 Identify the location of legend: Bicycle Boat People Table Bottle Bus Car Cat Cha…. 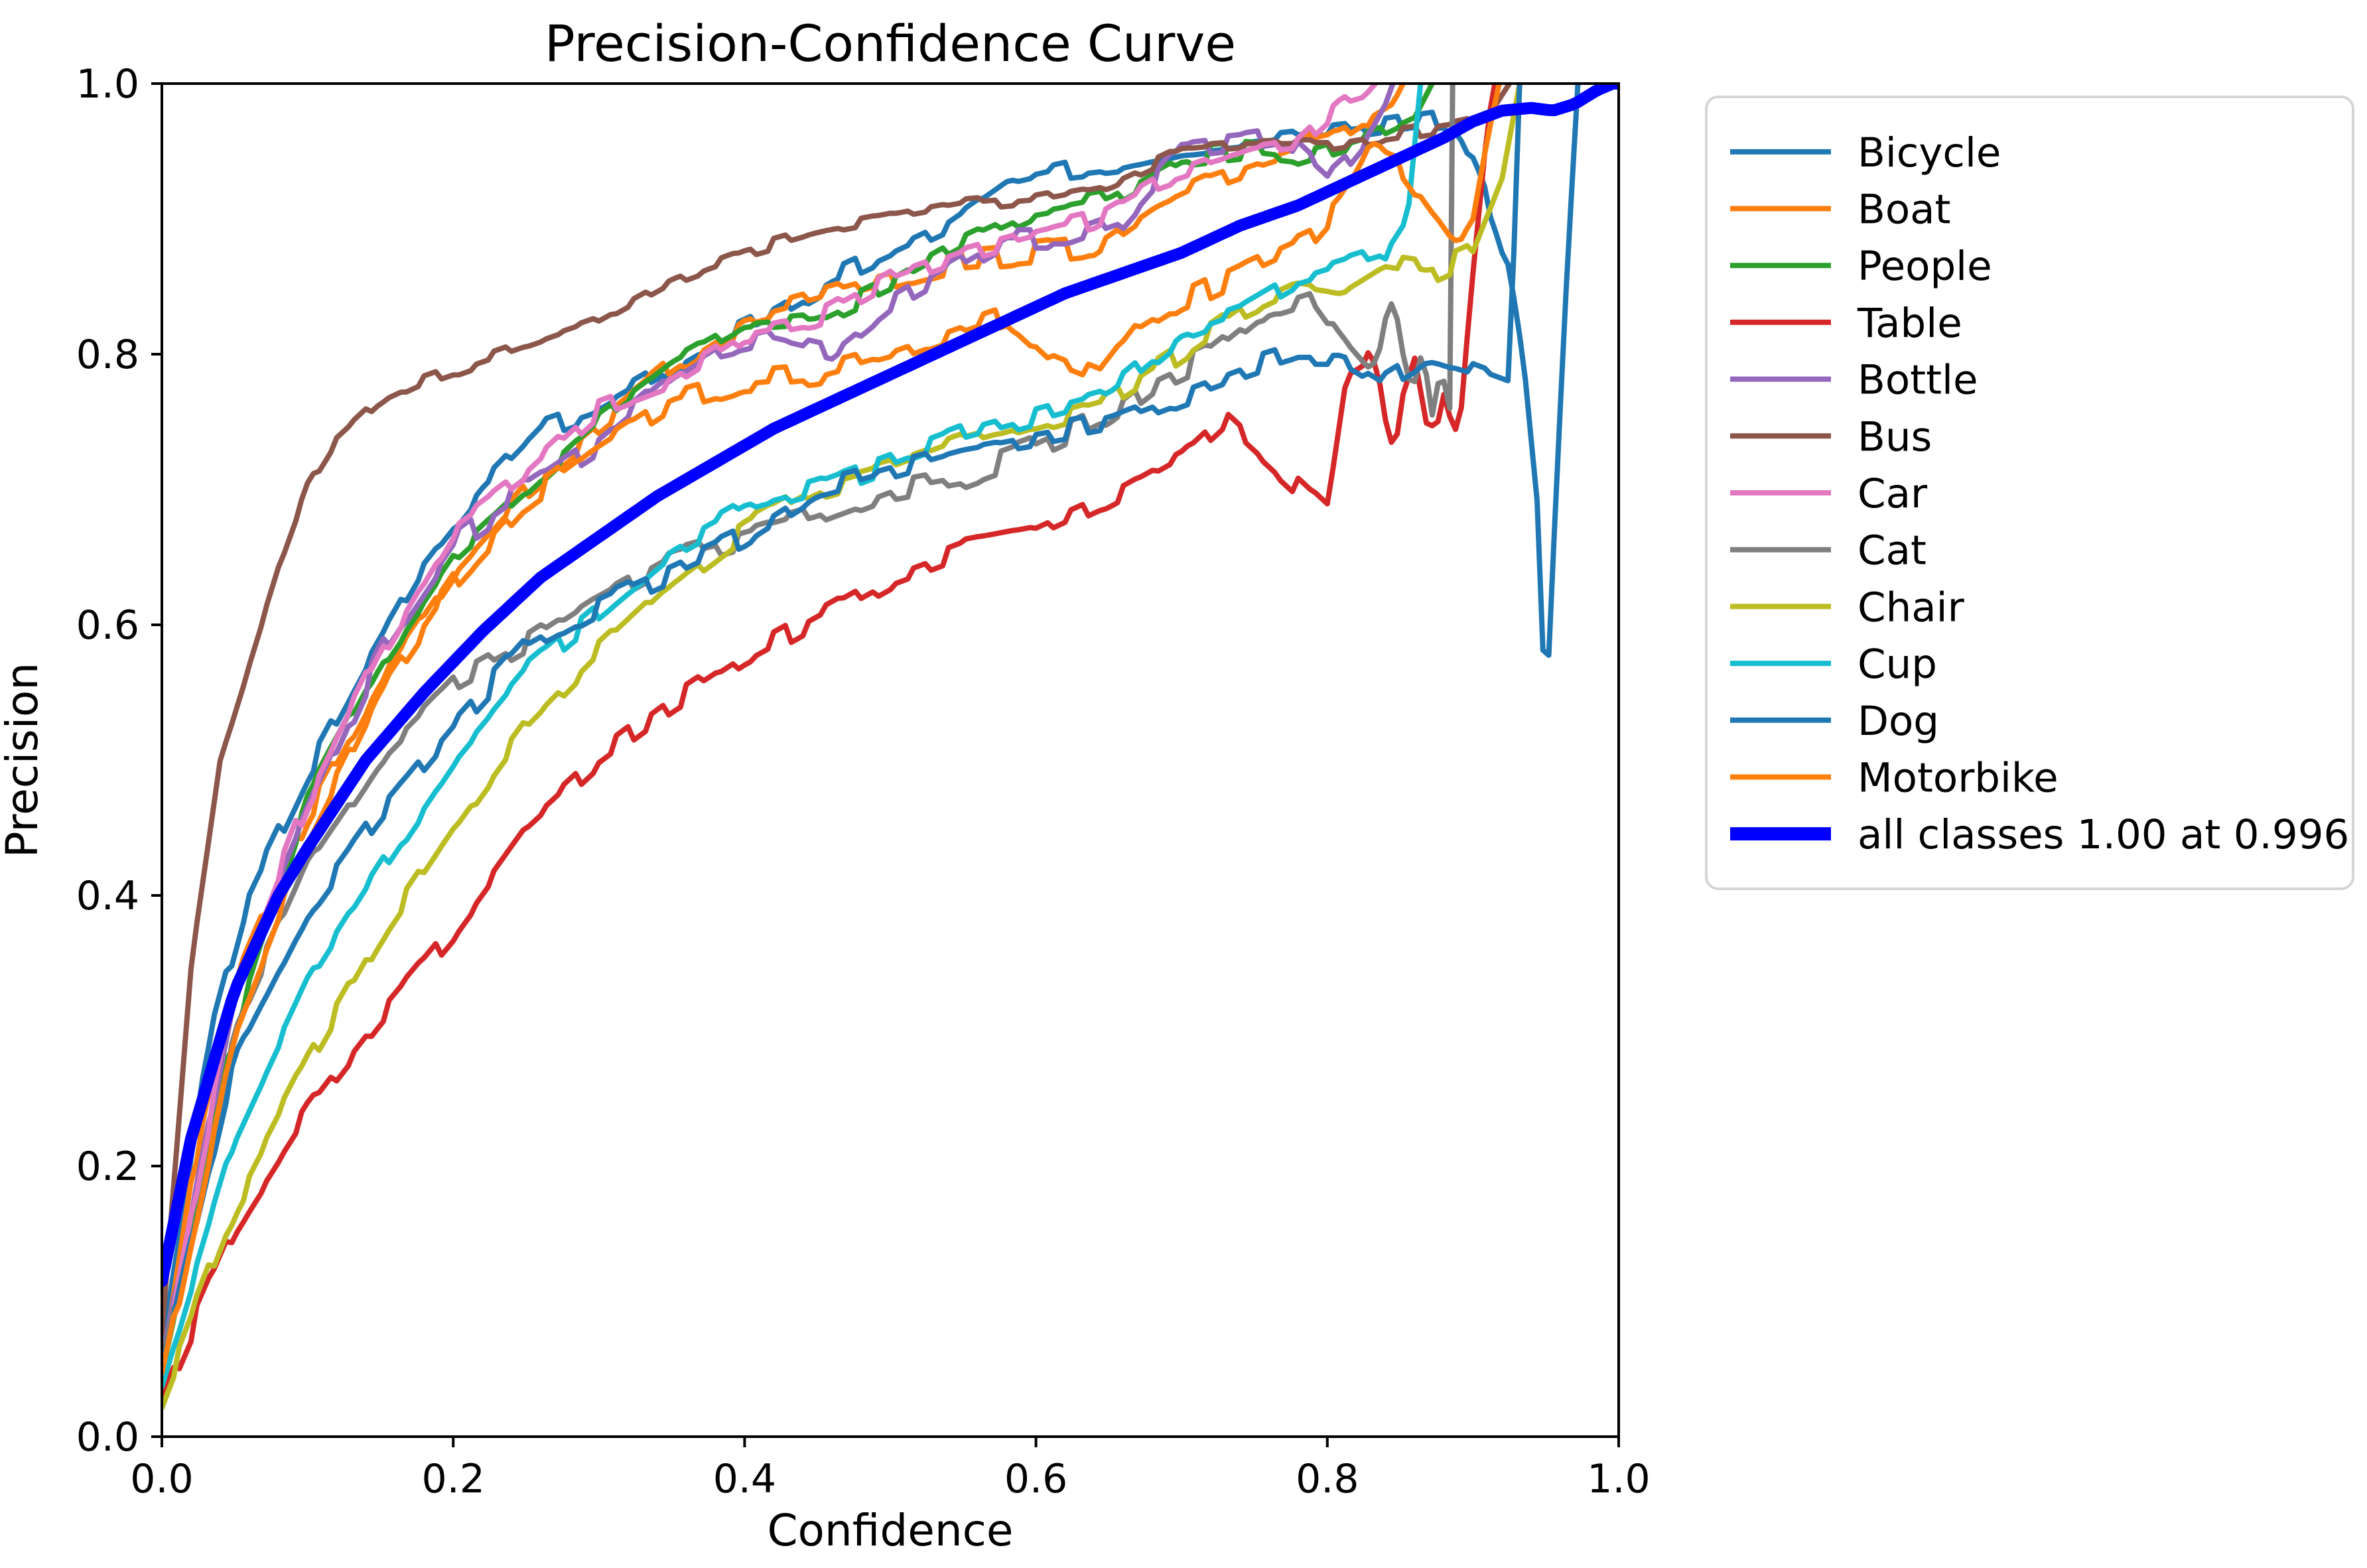
(2029, 493).